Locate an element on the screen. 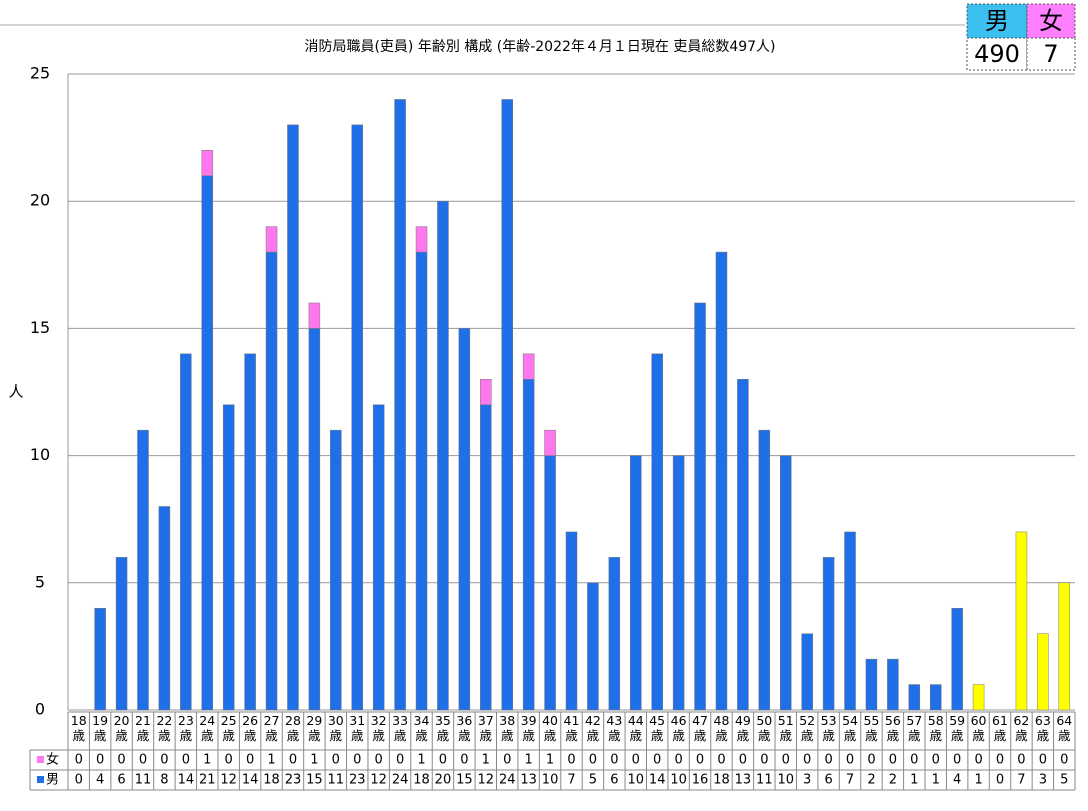  table-value: 3 is located at coordinates (807, 780).